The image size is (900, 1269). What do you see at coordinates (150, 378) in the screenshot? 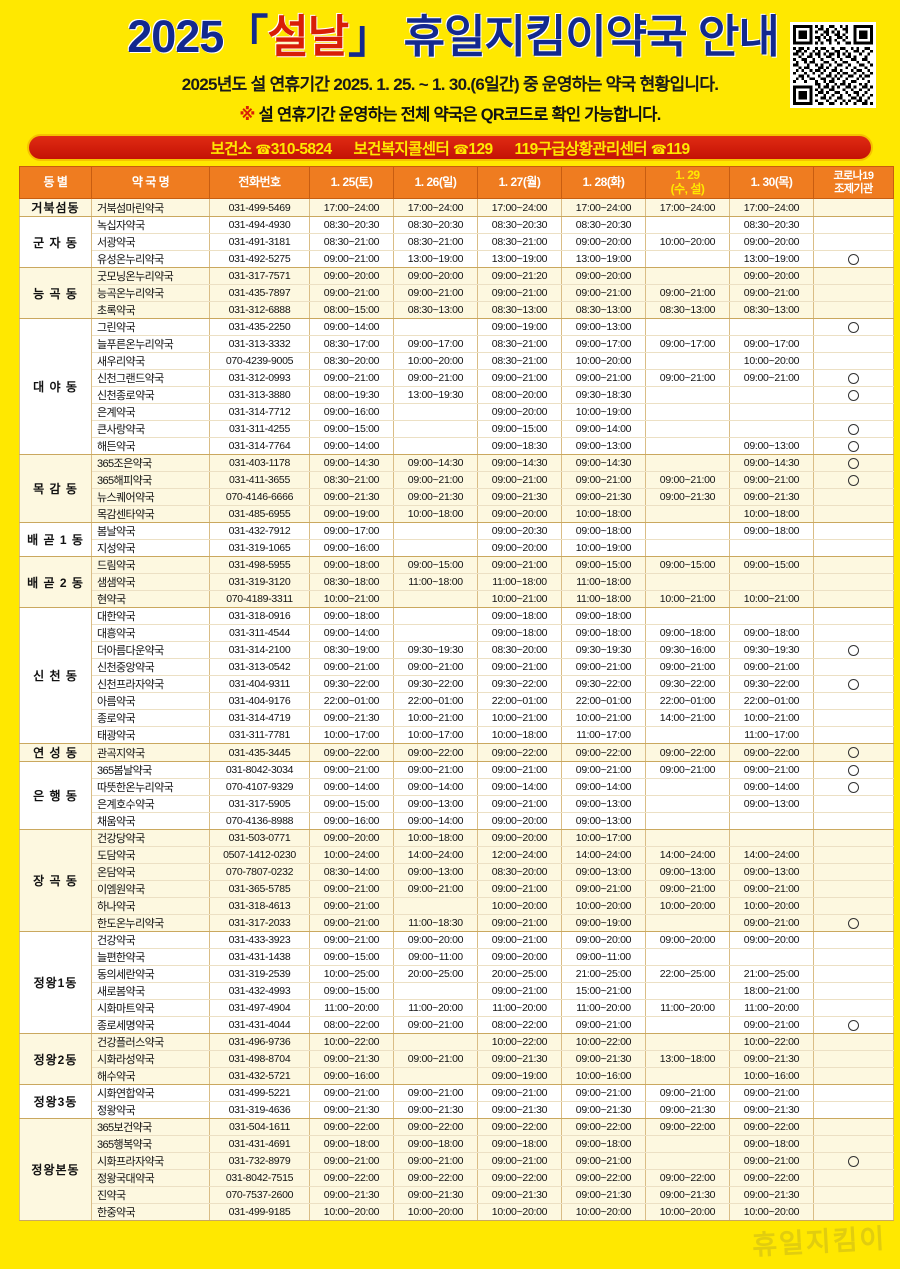
I see `pharmacy-name-cell: 신천그랜드약국` at bounding box center [150, 378].